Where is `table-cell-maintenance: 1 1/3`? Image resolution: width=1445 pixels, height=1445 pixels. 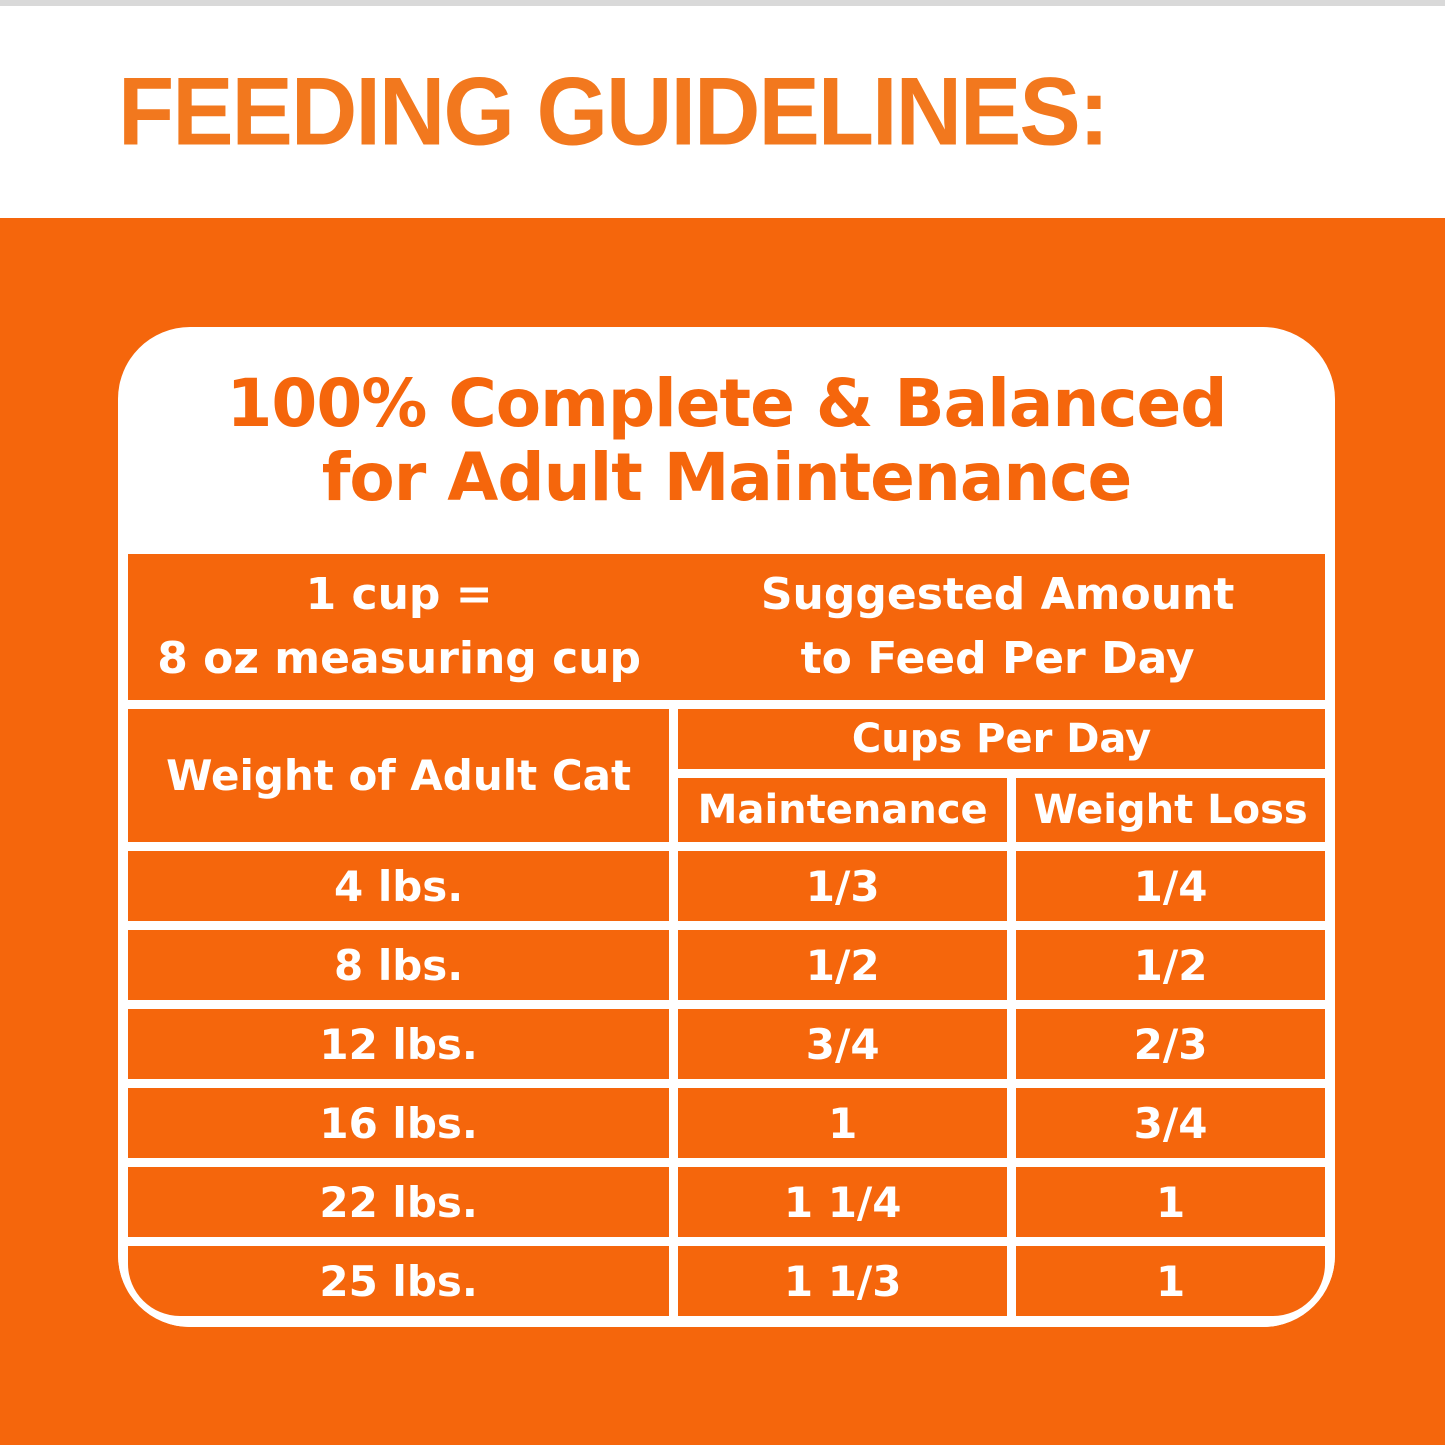 table-cell-maintenance: 1 1/3 is located at coordinates (843, 1281).